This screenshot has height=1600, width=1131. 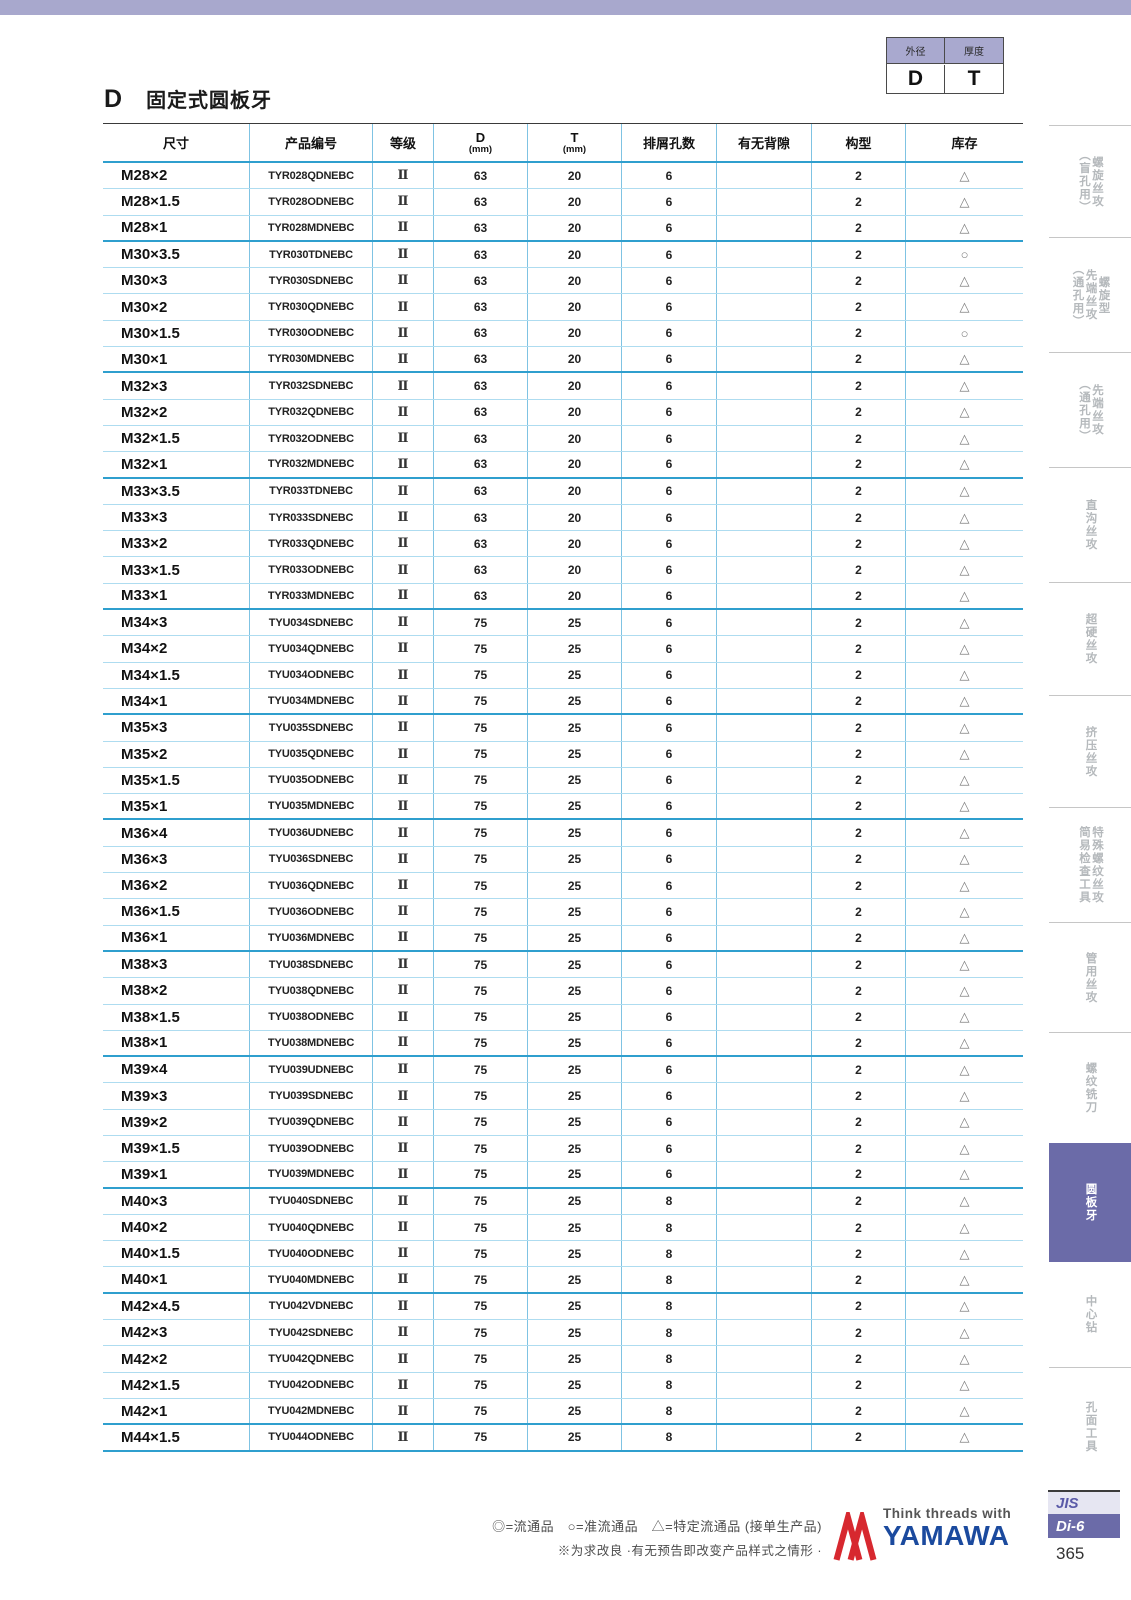 What do you see at coordinates (563, 307) in the screenshot?
I see `table-row: M30×2 TYR030QDNEBC Ⅱ 63 20 6 2 △` at bounding box center [563, 307].